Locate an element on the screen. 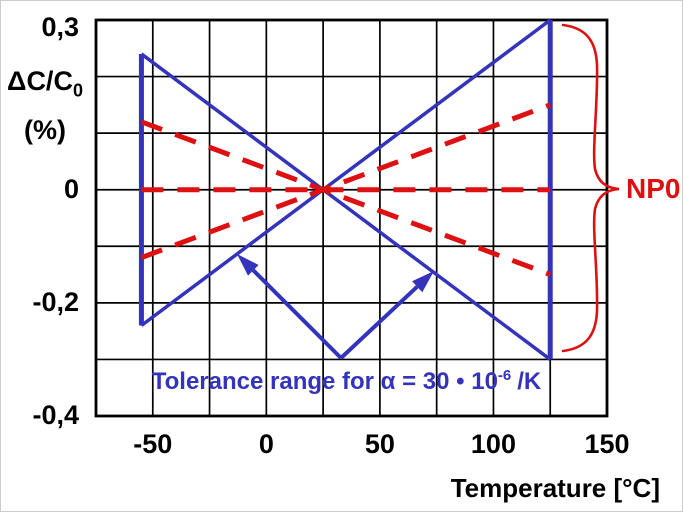  y-axis-title-symbol: ΔC/C0 is located at coordinates (45, 83).